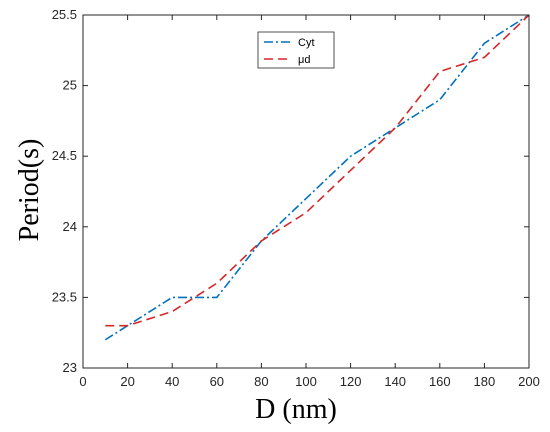  I want to click on x-tick-label: 80, so click(261, 381).